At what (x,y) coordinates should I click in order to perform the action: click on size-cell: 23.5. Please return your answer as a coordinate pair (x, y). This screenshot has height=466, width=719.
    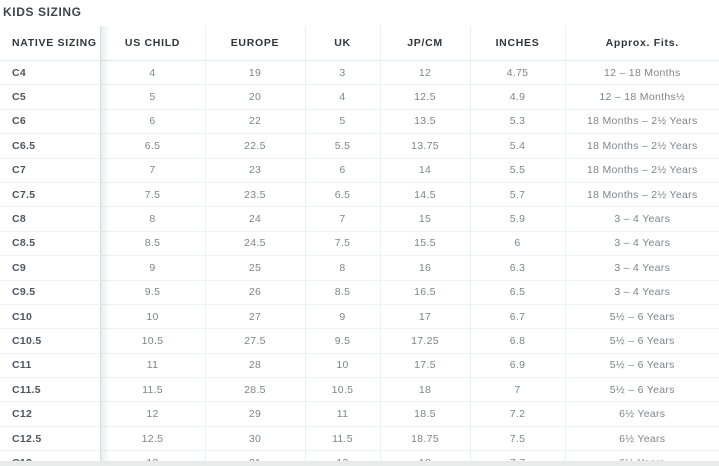
    Looking at the image, I should click on (254, 195).